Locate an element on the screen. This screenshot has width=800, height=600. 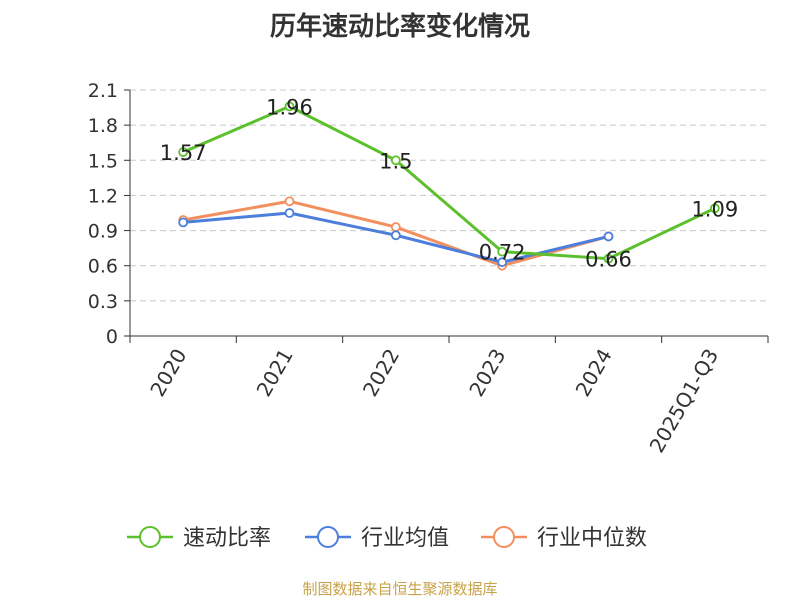
data-label: 1.96 is located at coordinates (289, 107).